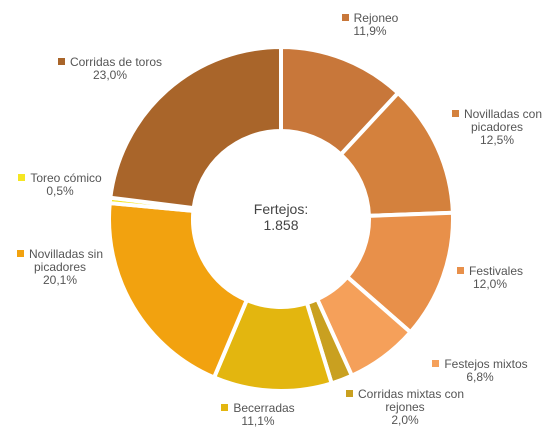 This screenshot has width=543, height=428. Describe the element at coordinates (490, 284) in the screenshot. I see `value-label: 12,0%` at that location.